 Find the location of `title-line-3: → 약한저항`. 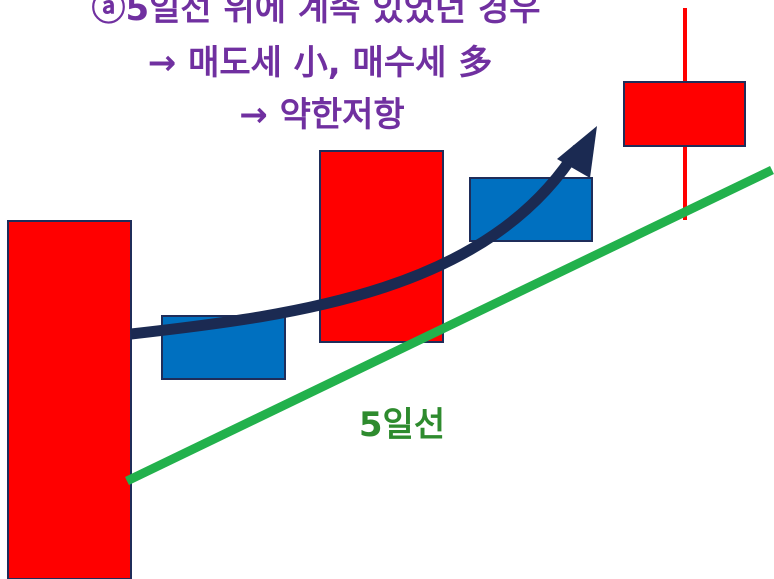

title-line-3: → 약한저항 is located at coordinates (321, 115).